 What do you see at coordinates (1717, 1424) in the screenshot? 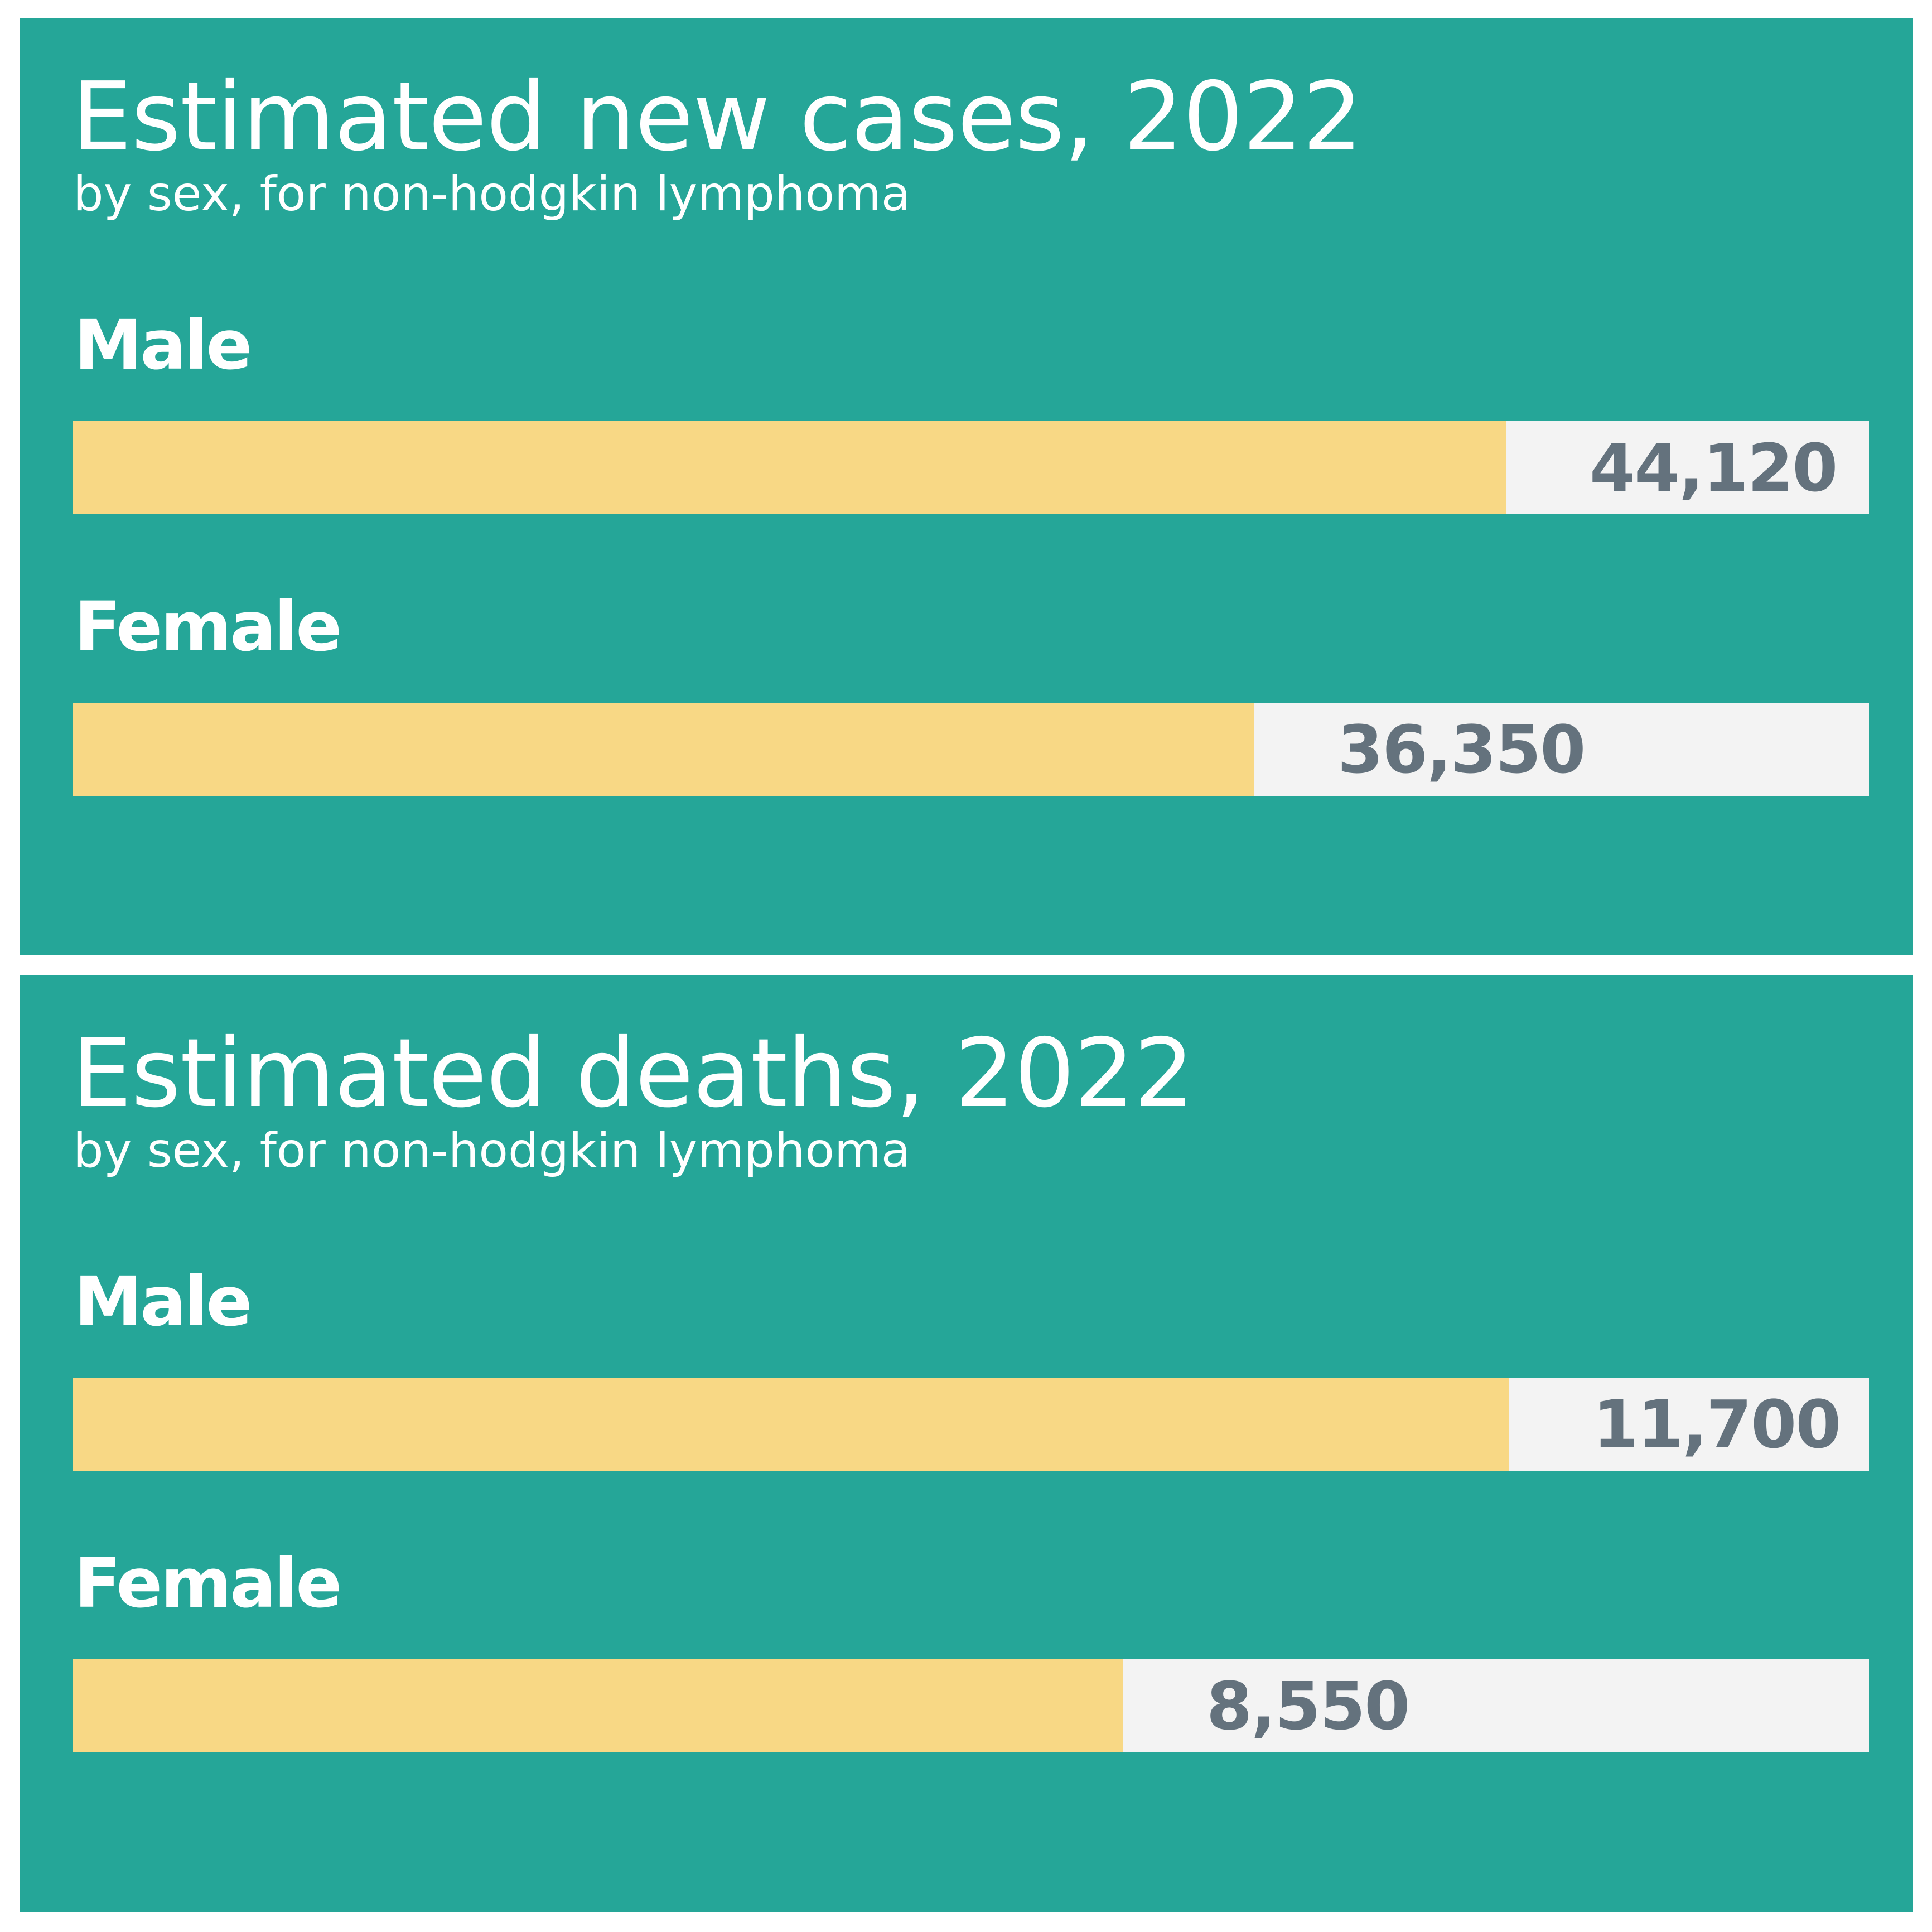
I see `data-label-male: 11,700` at bounding box center [1717, 1424].